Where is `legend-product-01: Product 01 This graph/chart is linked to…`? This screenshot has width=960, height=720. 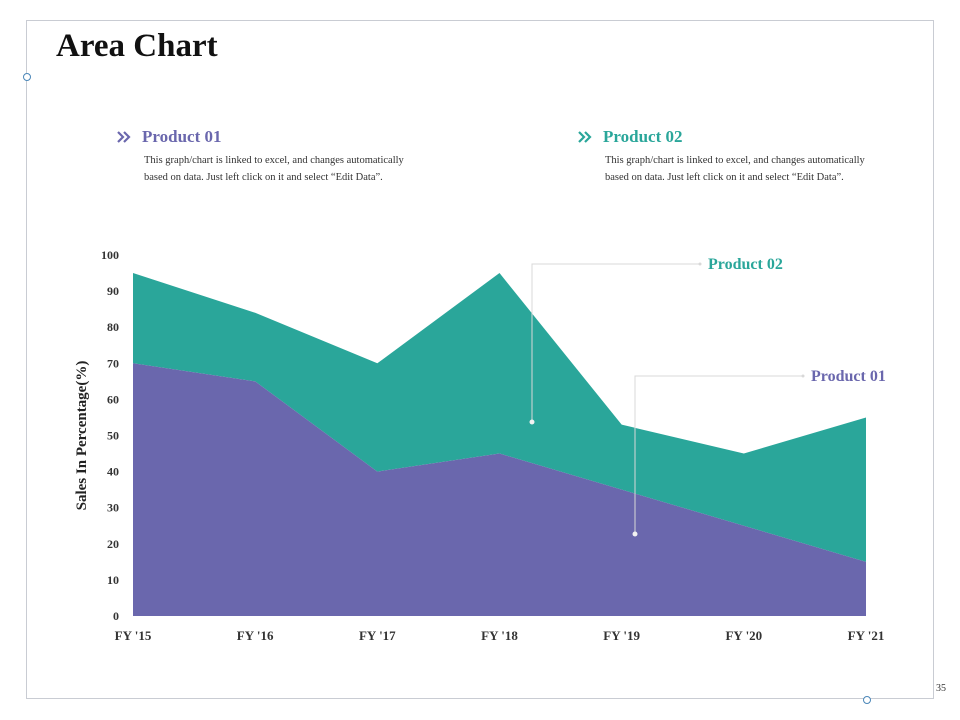 legend-product-01: Product 01 This graph/chart is linked to… is located at coordinates (262, 156).